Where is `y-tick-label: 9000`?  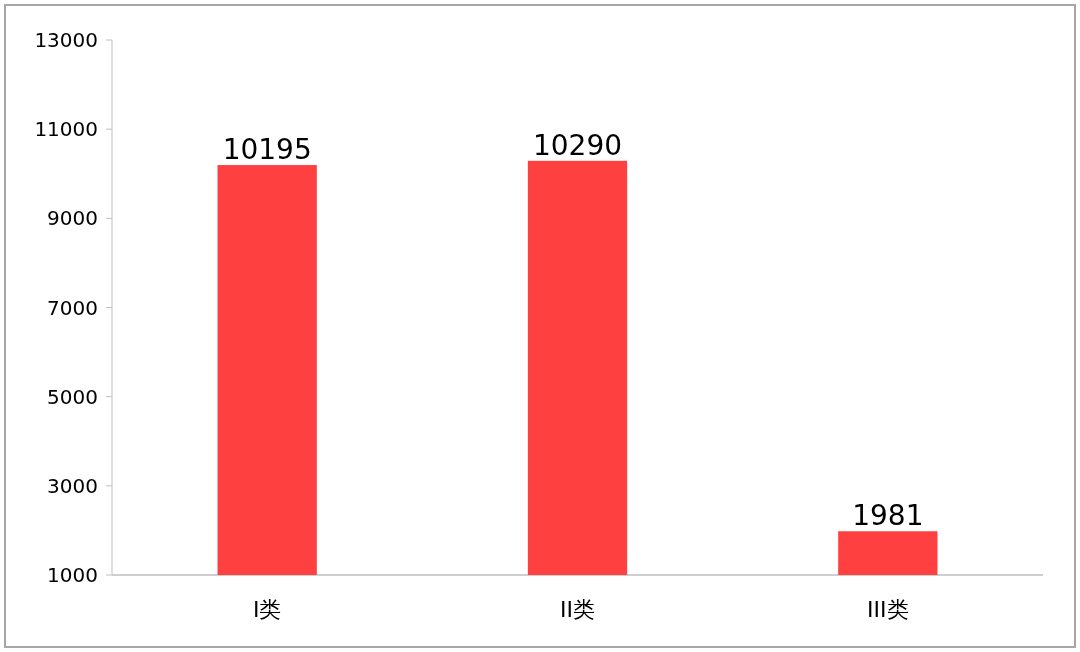
y-tick-label: 9000 is located at coordinates (72, 218).